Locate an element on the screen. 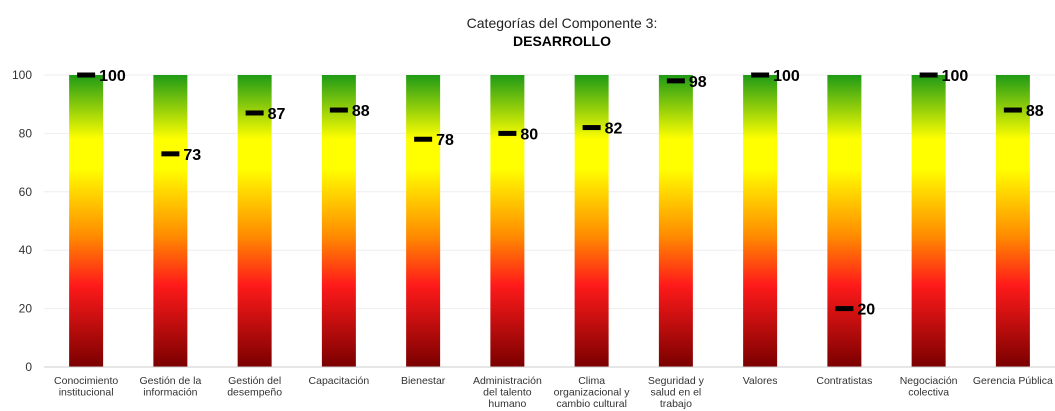  x-tick-label: Seguridad y salud en el trabajo is located at coordinates (676, 392).